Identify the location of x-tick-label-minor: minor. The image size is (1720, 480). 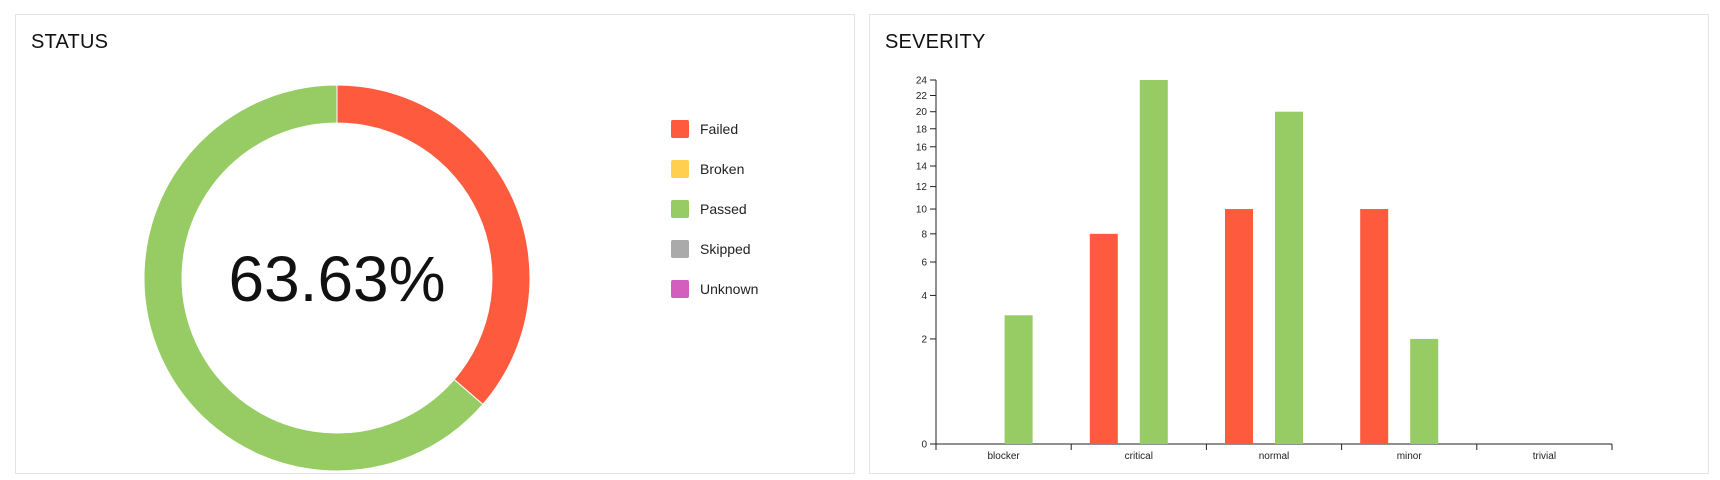
(1410, 456).